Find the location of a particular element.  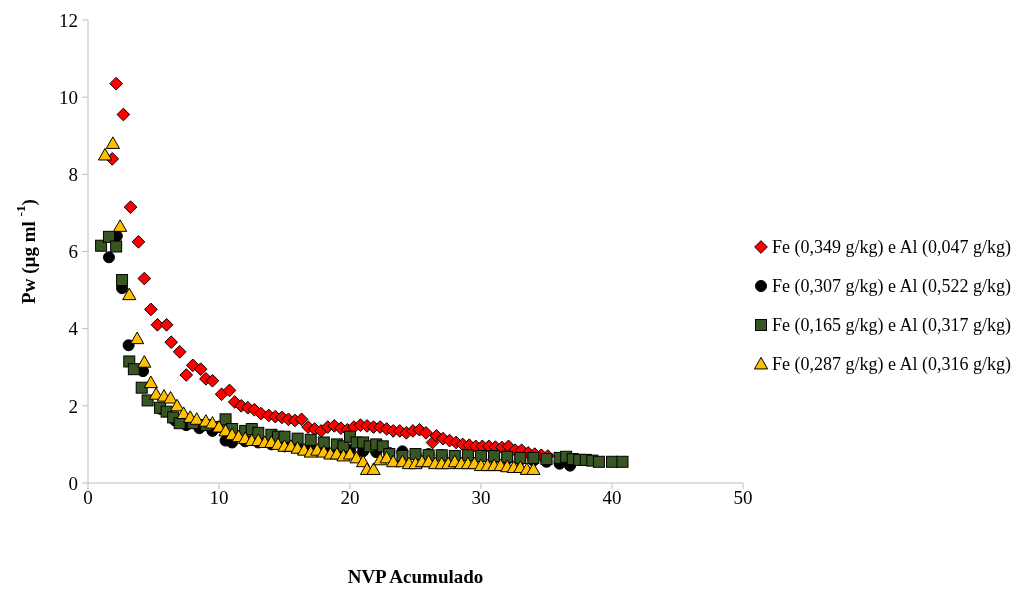

x-axis-title: NVP Acumulado is located at coordinates (415, 576).